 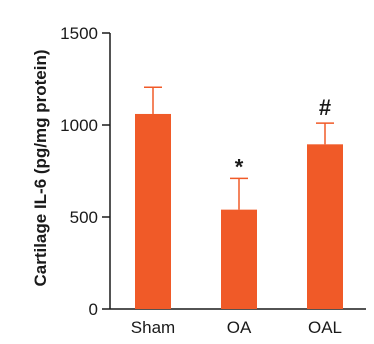 What do you see at coordinates (283, 137) in the screenshot?
I see `annotations-group: *#` at bounding box center [283, 137].